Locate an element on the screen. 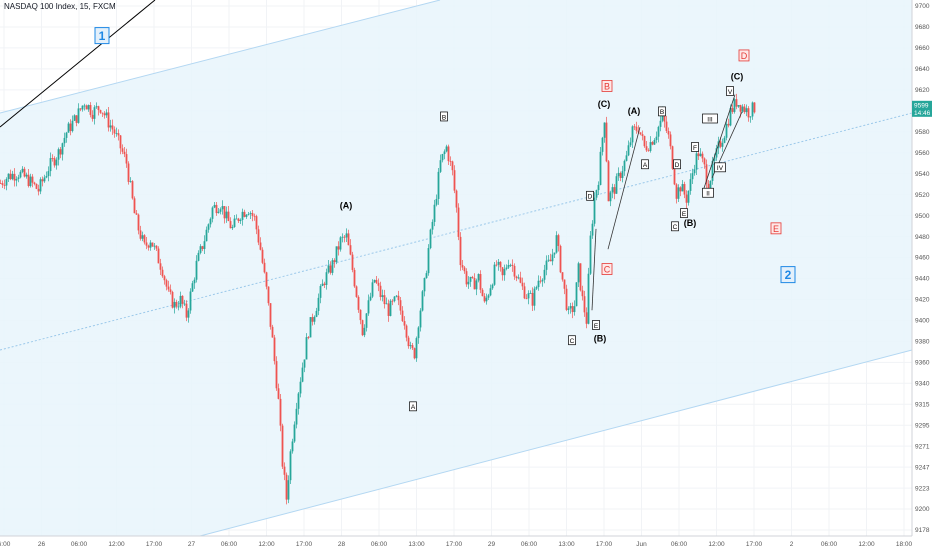  wave-box-label: A is located at coordinates (413, 407).